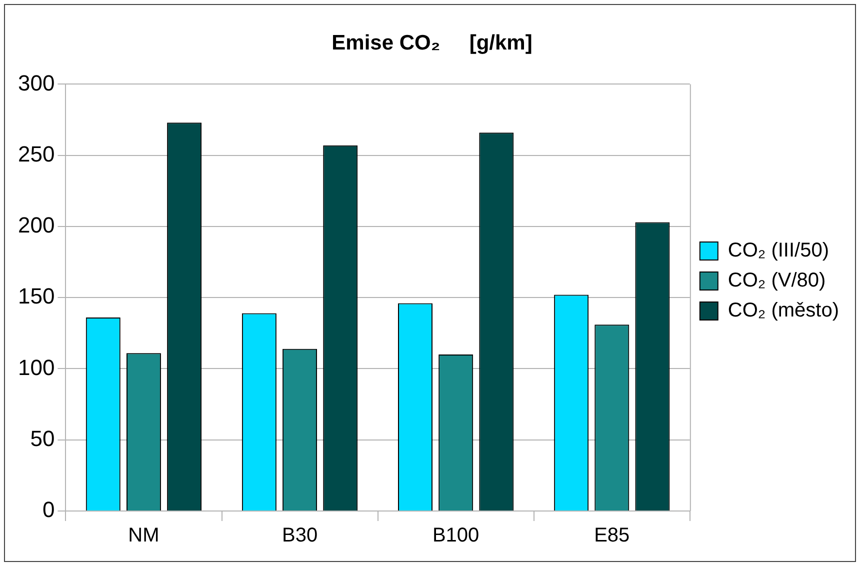 This screenshot has width=862, height=566. What do you see at coordinates (432, 42) in the screenshot?
I see `chart-title: Emise CO₂ [g/km]` at bounding box center [432, 42].